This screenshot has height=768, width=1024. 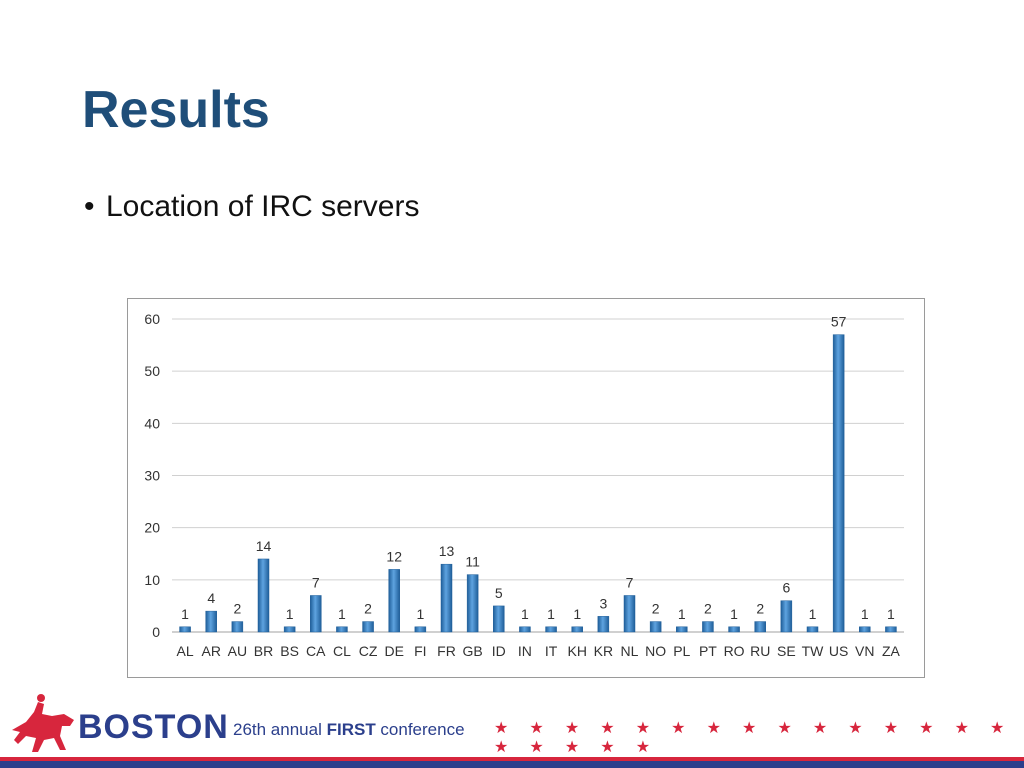 I want to click on footer-stripe-red, so click(x=512, y=759).